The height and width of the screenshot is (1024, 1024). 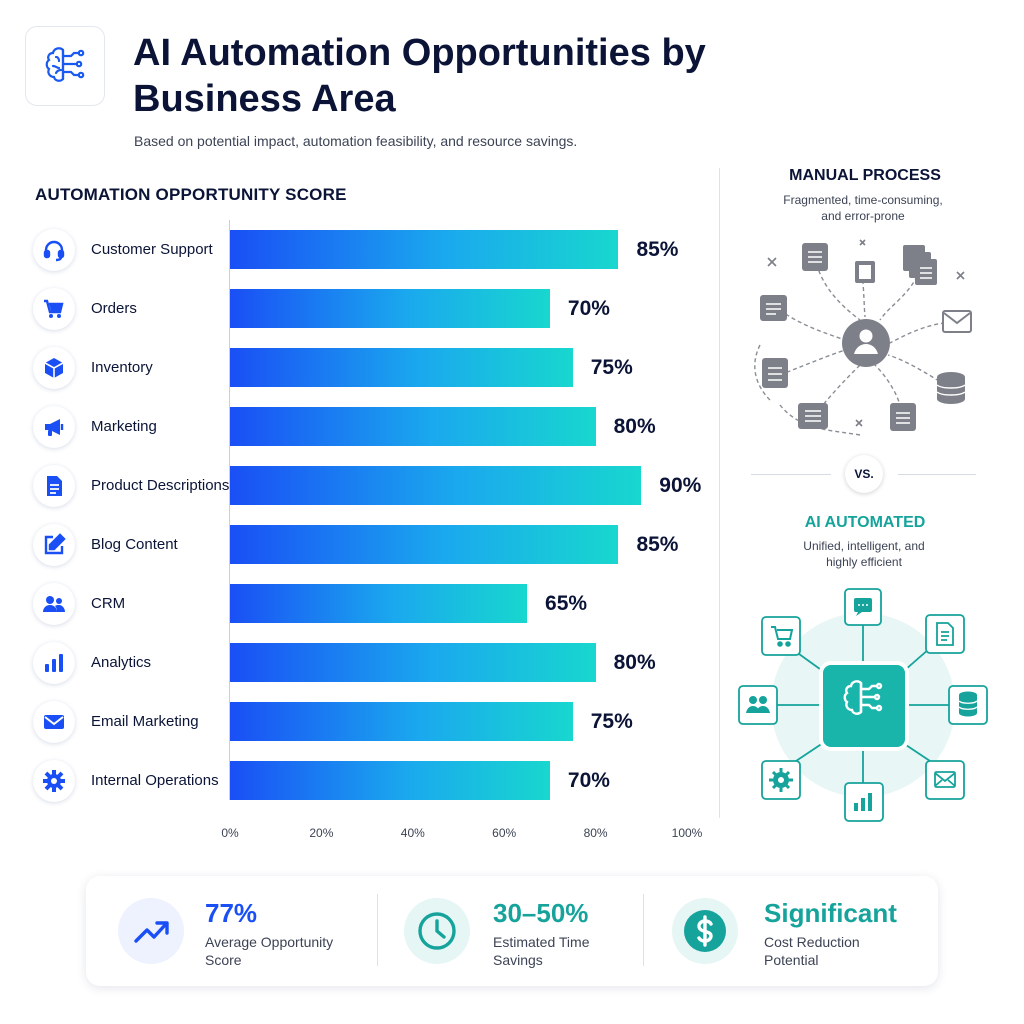 What do you see at coordinates (791, 474) in the screenshot?
I see `vs-line-left` at bounding box center [791, 474].